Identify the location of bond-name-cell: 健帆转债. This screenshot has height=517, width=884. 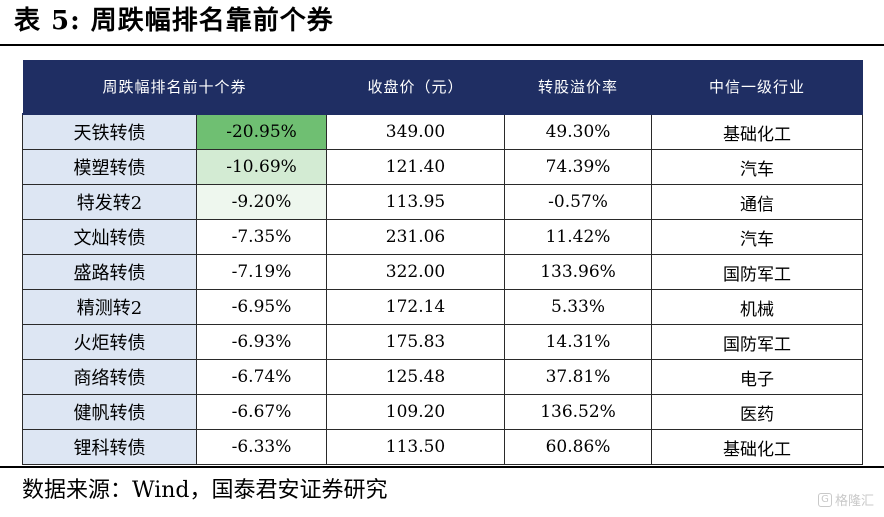
(109, 412).